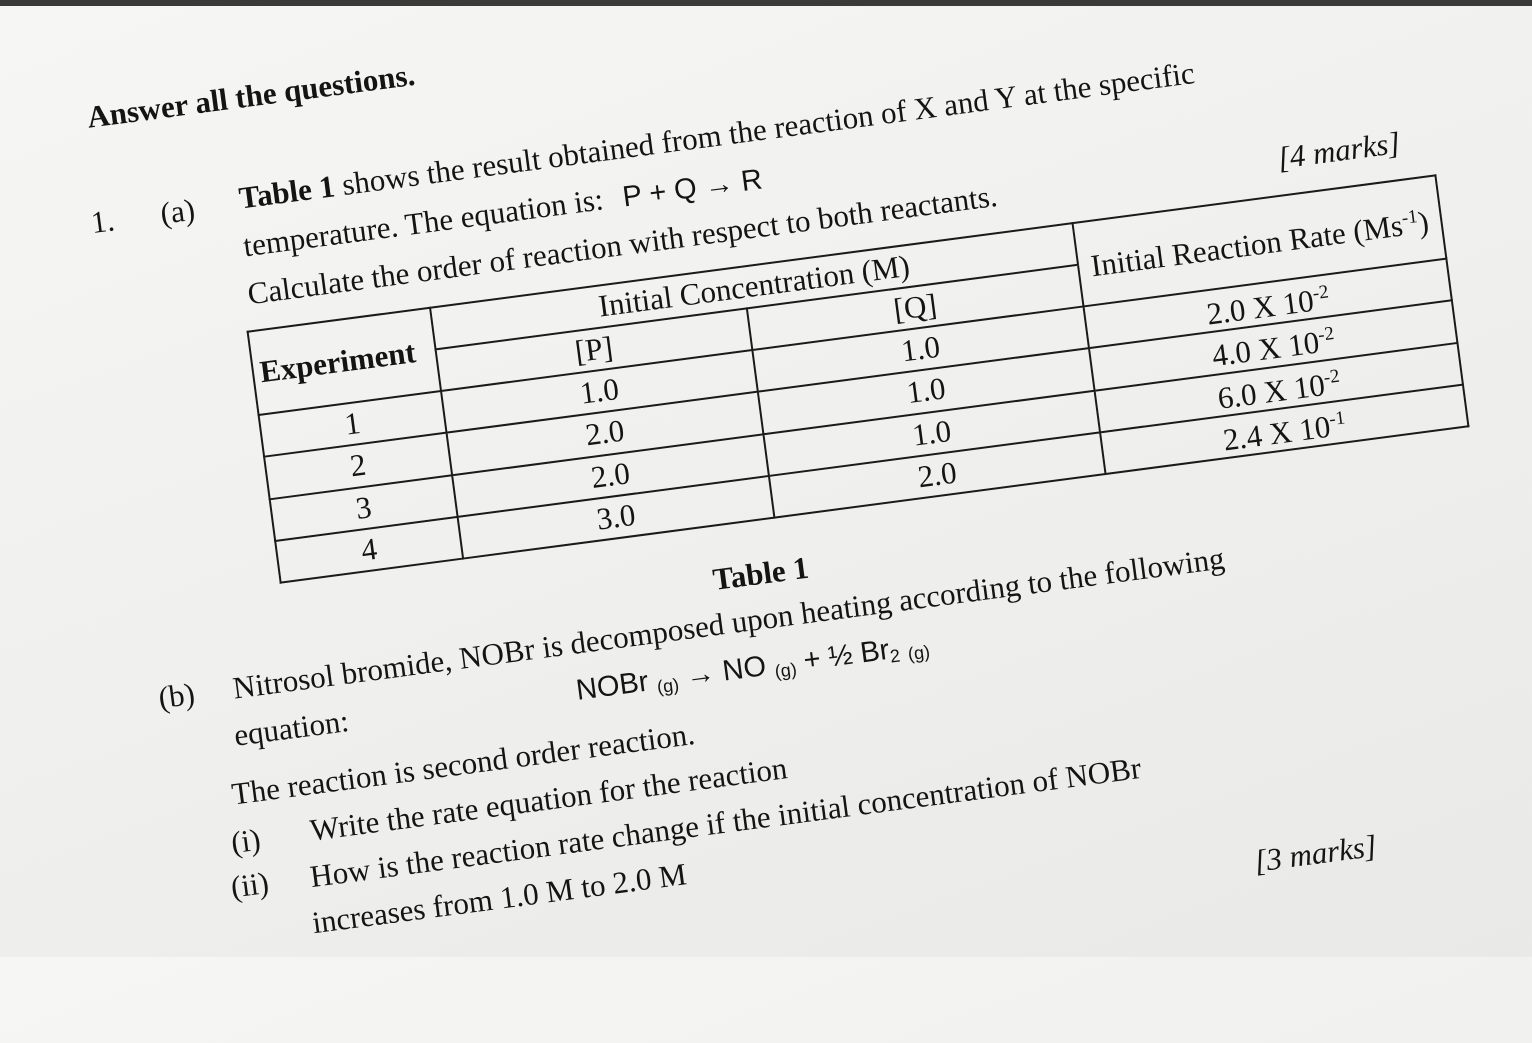 This screenshot has height=1043, width=1532. I want to click on eq-product-2: + ½ Br, so click(842, 655).